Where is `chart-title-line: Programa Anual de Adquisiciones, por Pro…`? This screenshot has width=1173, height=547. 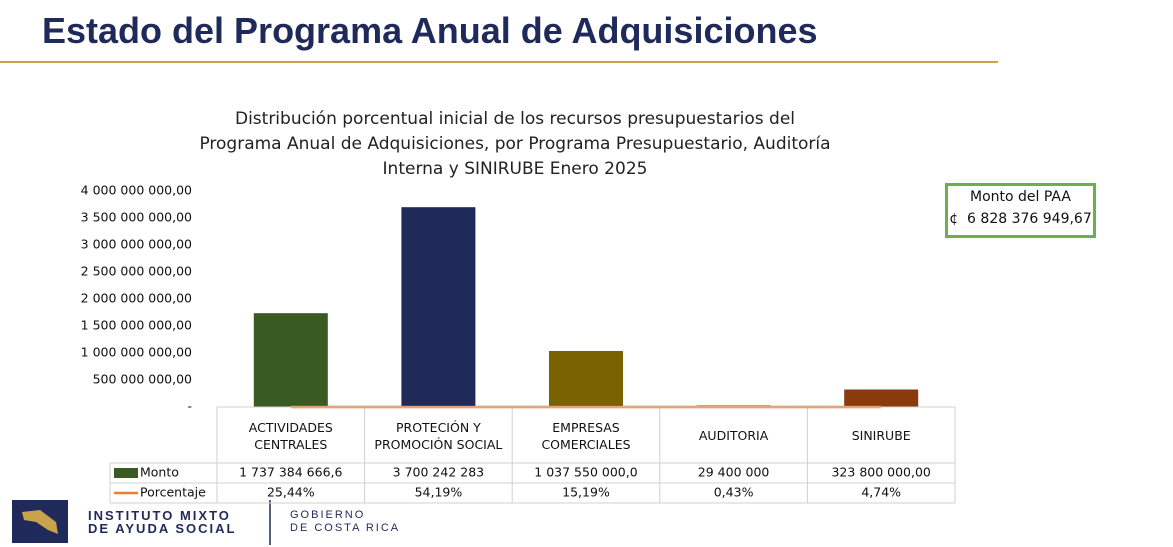
chart-title-line: Programa Anual de Adquisiciones, por Pro… is located at coordinates (515, 144).